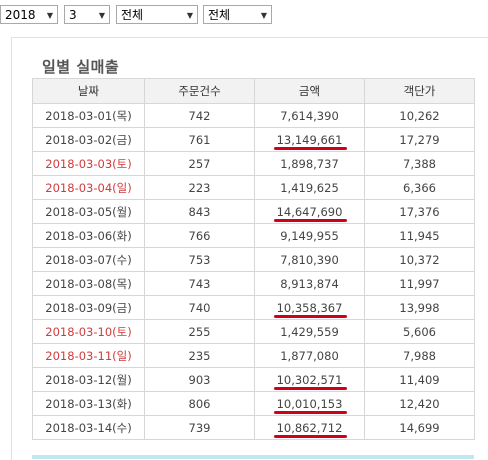 The image size is (488, 460). What do you see at coordinates (419, 139) in the screenshot?
I see `cell-avg: 17,279` at bounding box center [419, 139].